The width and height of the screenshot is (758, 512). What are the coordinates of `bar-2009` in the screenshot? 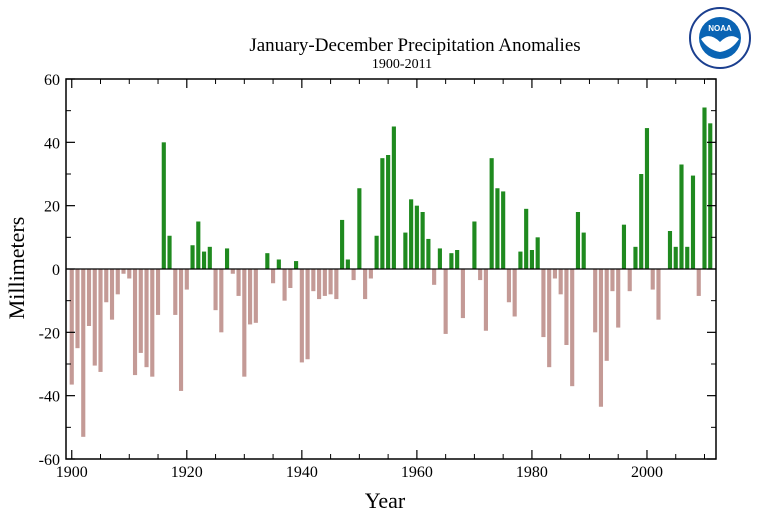 It's located at (698, 282).